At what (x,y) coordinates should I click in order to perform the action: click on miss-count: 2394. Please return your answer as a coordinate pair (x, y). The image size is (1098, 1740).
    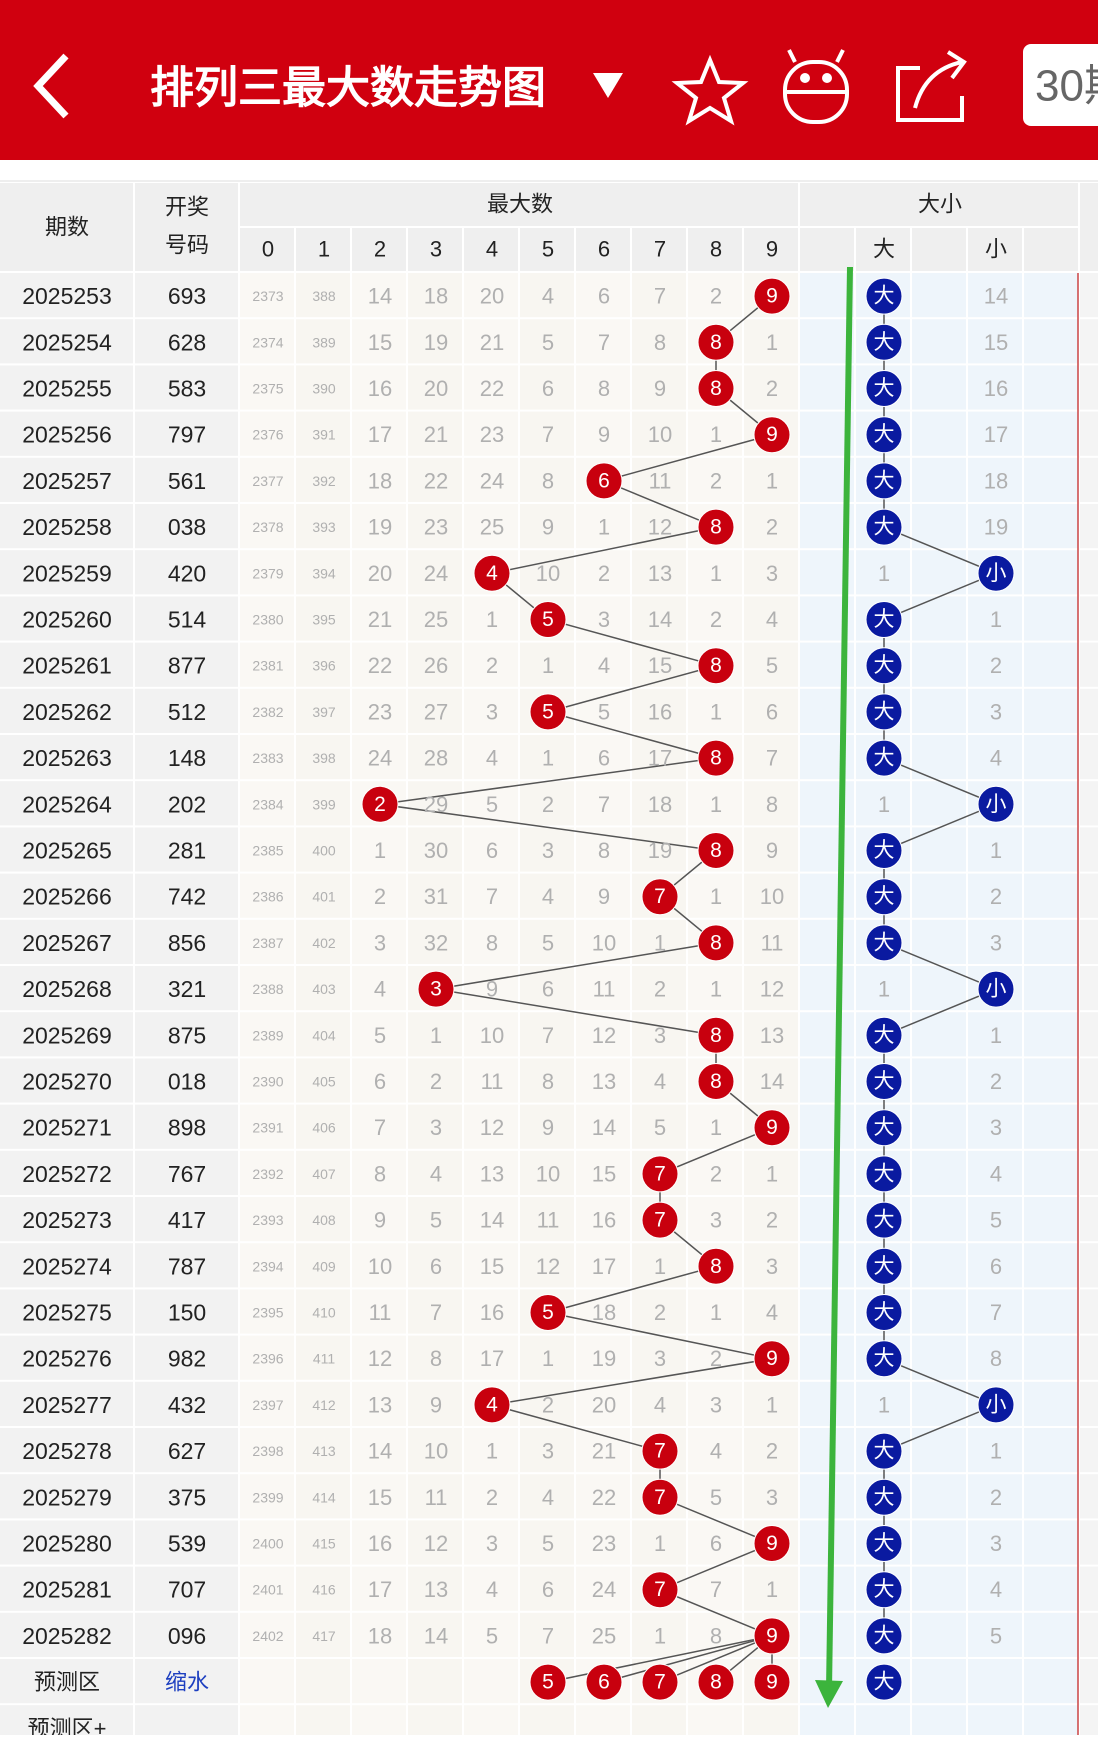
    Looking at the image, I should click on (267, 1266).